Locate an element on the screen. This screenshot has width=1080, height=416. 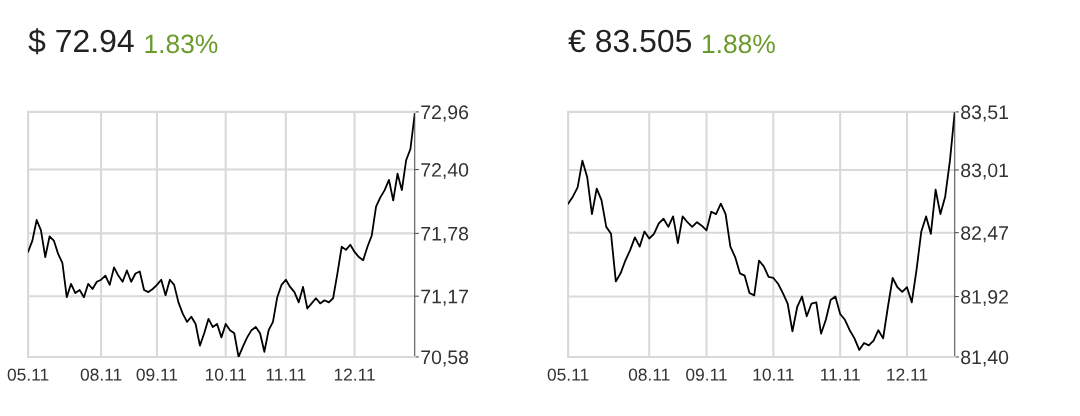
y-tick-label: 83,01 is located at coordinates (984, 171).